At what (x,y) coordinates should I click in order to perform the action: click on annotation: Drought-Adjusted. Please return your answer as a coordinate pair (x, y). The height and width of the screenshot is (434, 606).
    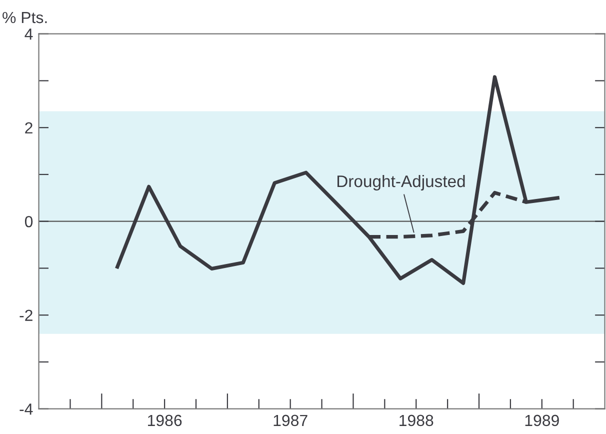
    Looking at the image, I should click on (401, 182).